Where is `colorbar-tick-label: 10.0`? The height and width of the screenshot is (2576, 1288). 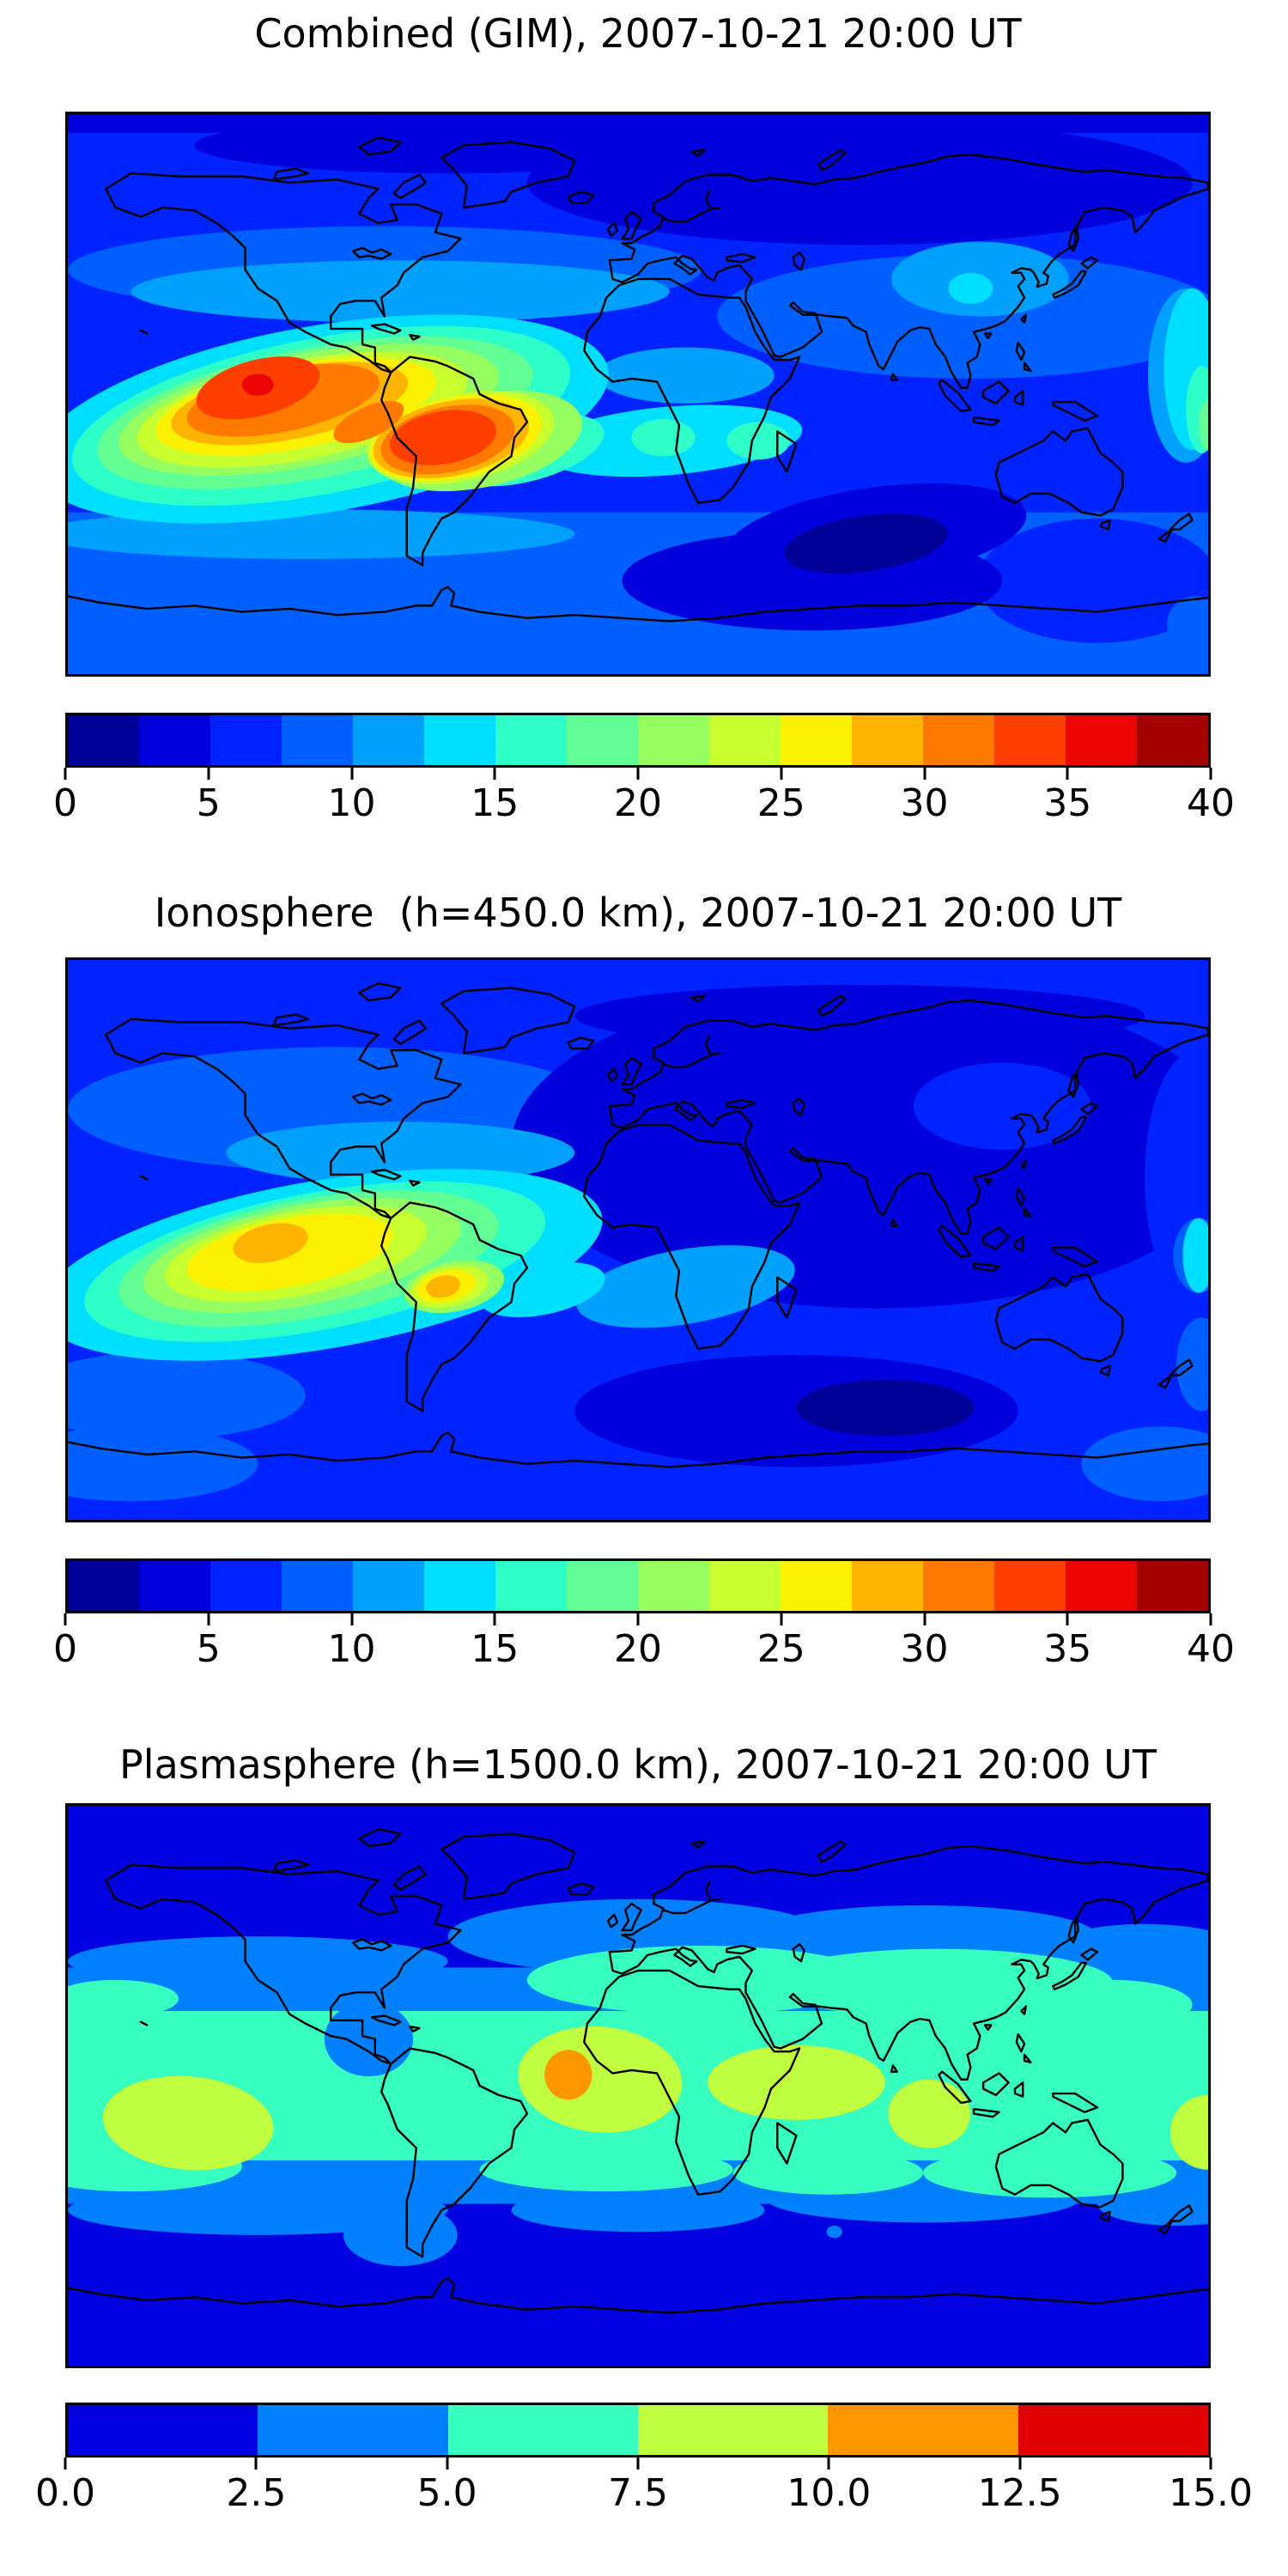 colorbar-tick-label: 10.0 is located at coordinates (830, 2493).